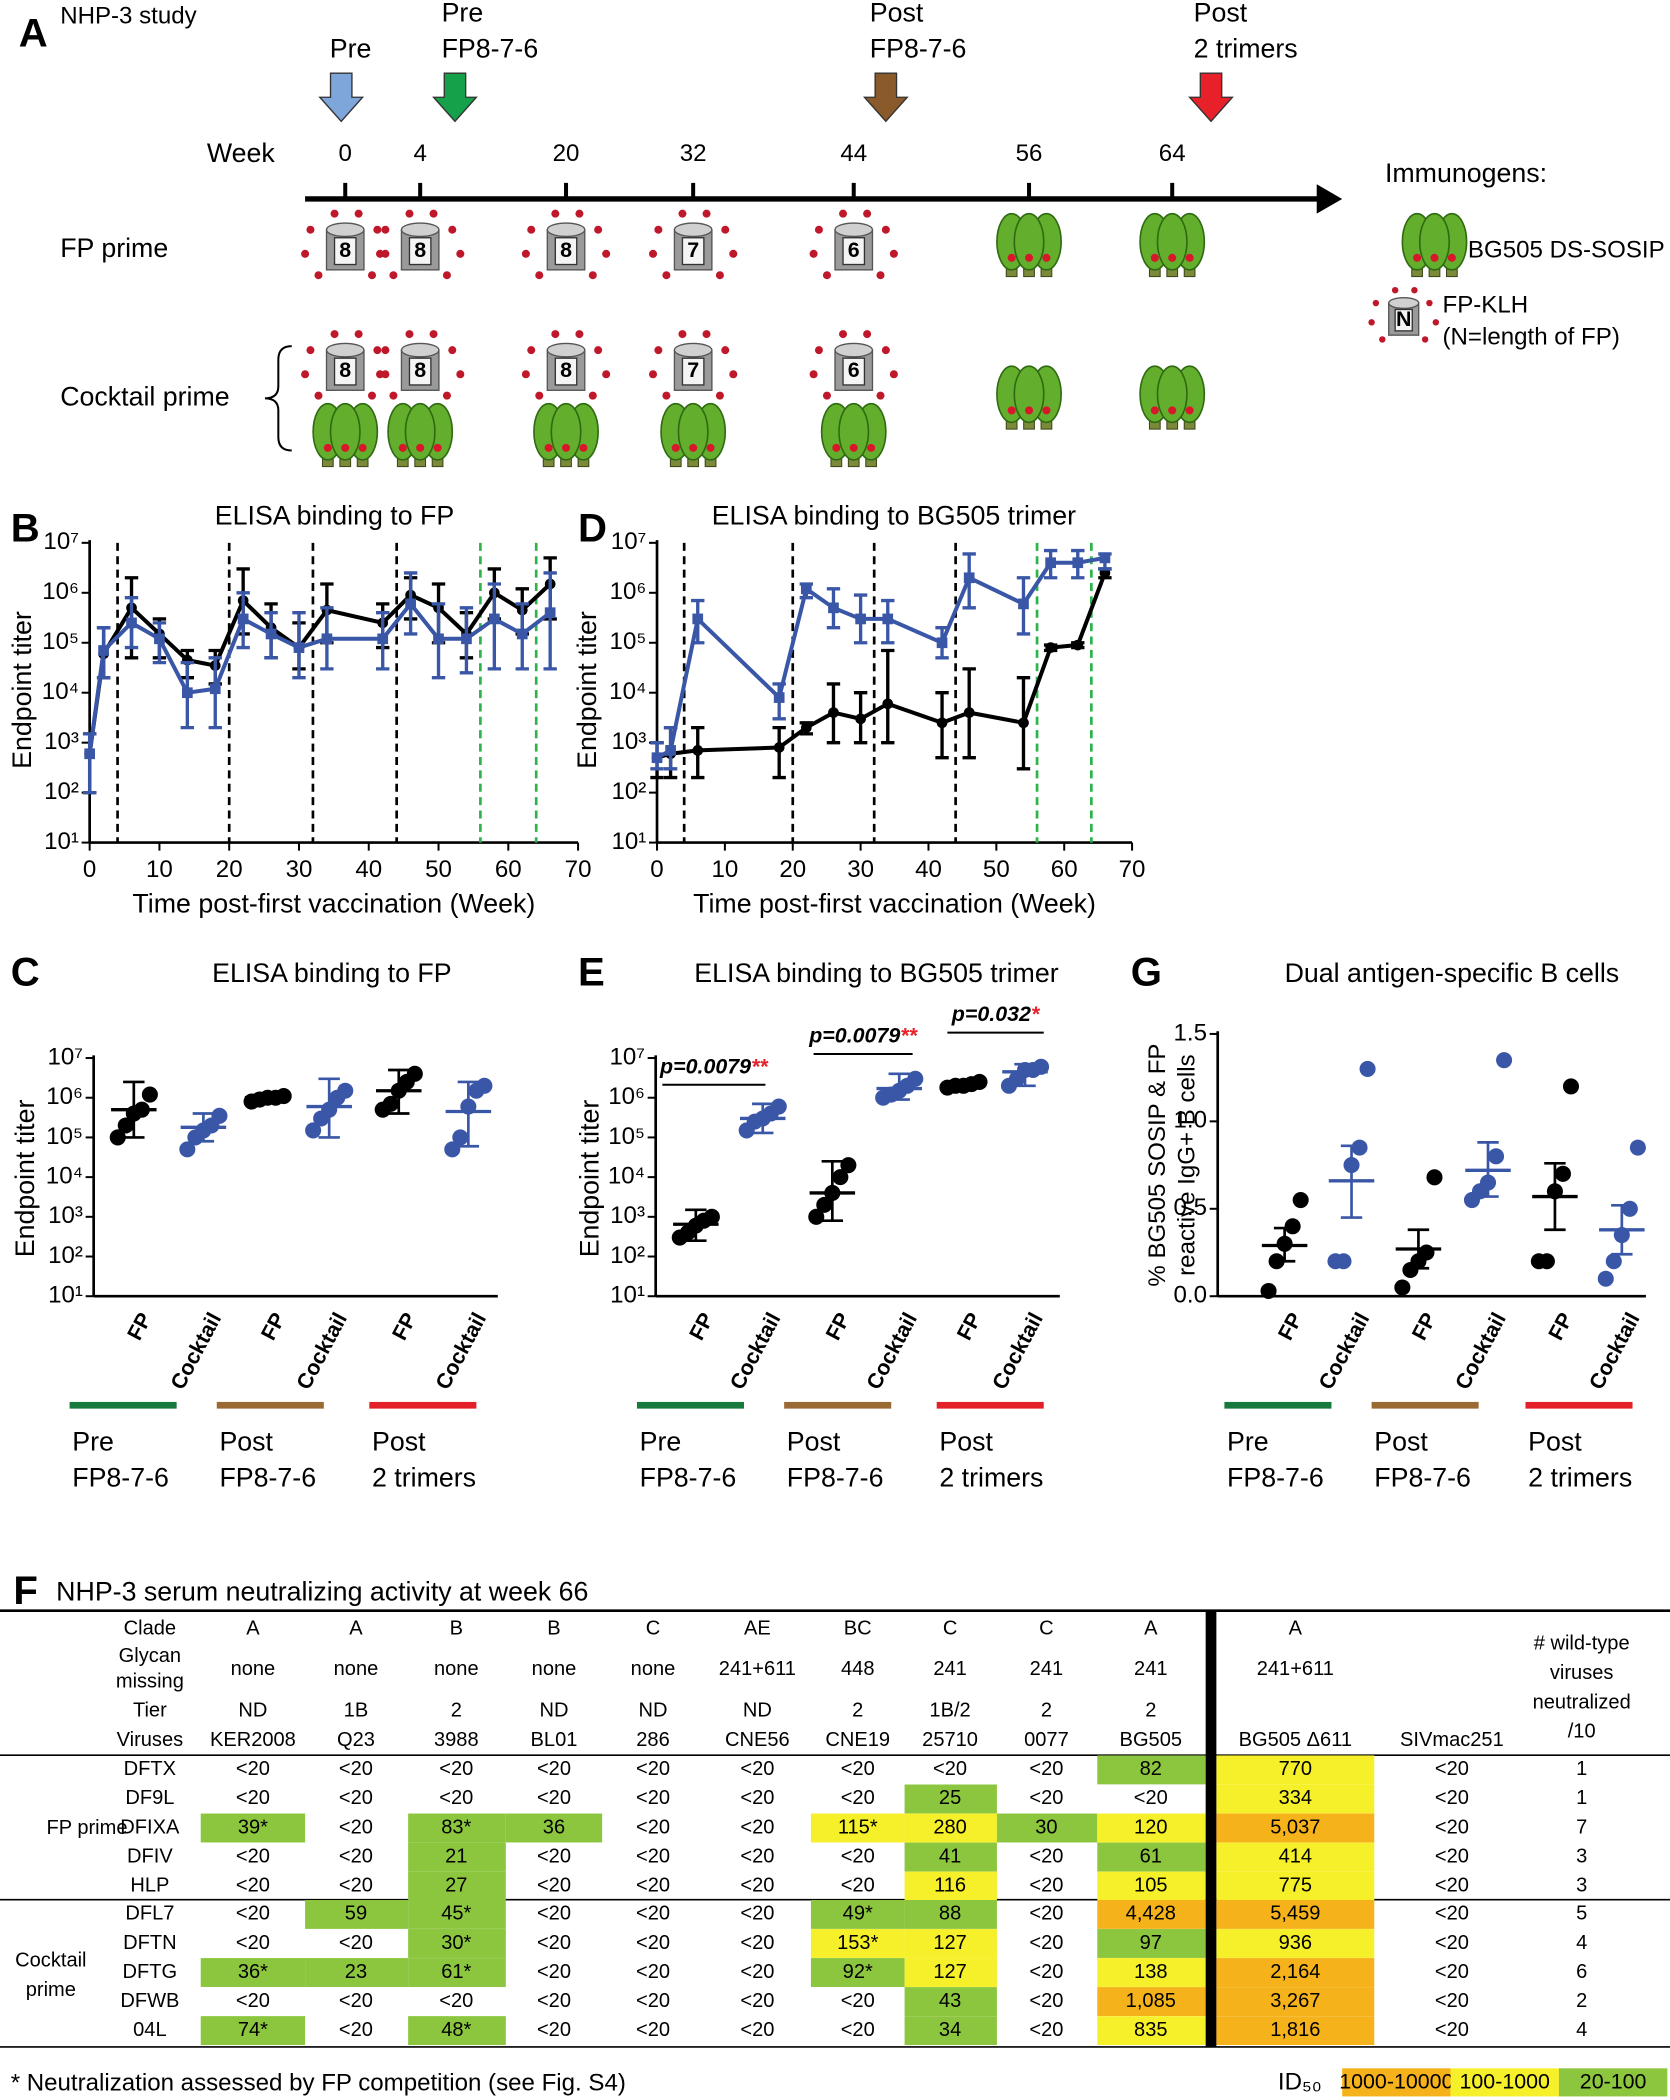 The height and width of the screenshot is (2100, 1670). Describe the element at coordinates (25, 1590) in the screenshot. I see `panel-label: F` at that location.